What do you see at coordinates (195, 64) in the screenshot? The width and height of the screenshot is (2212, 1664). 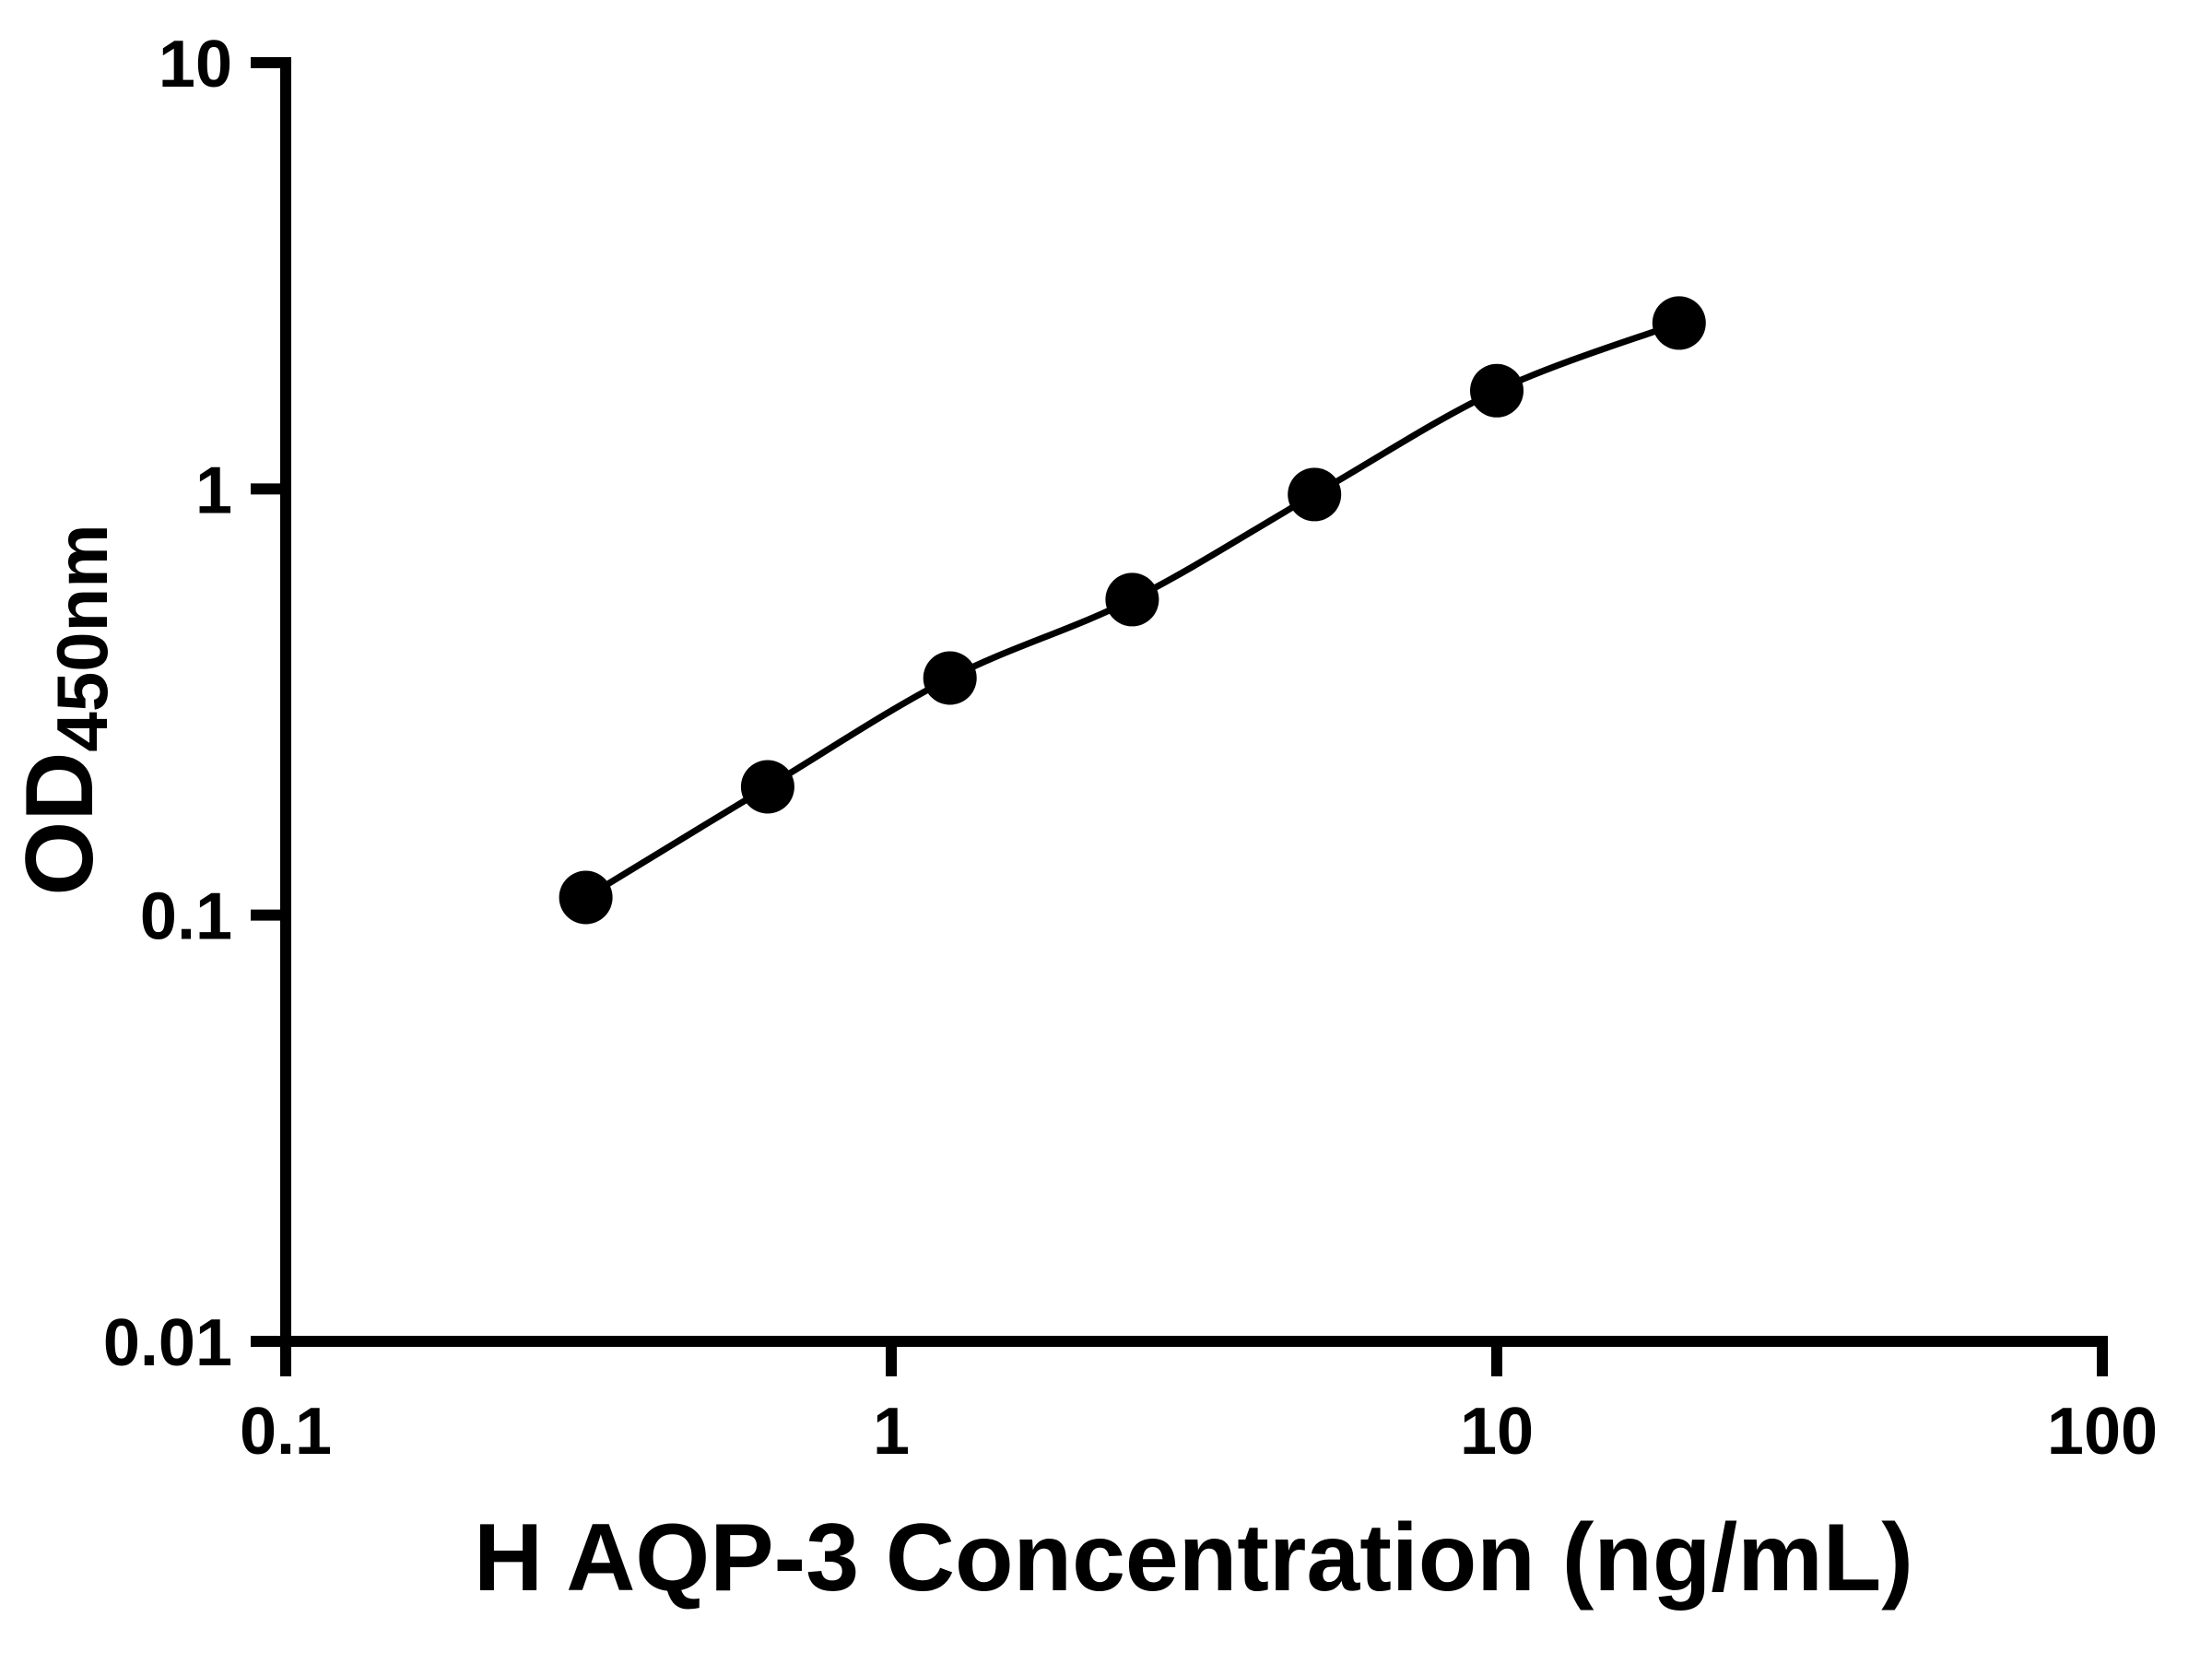 I see `y-axis-tick-label: 10` at bounding box center [195, 64].